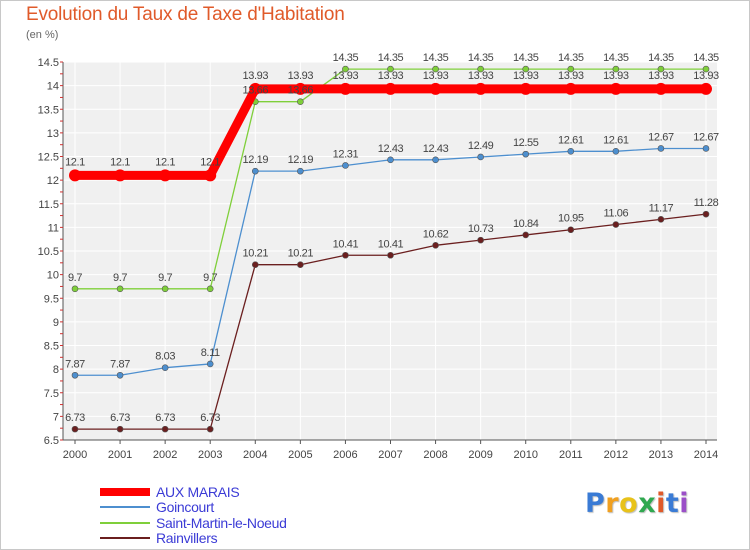 This screenshot has width=750, height=550. Describe the element at coordinates (48, 205) in the screenshot. I see `y-tick-label: 11.5` at that location.